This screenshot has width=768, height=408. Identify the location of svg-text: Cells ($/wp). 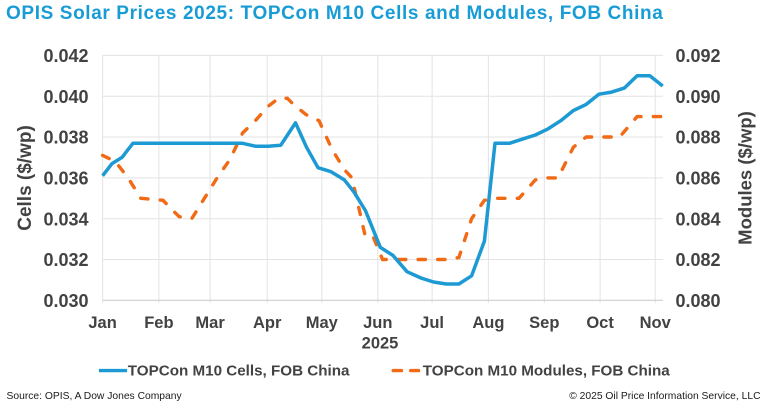
(25, 178).